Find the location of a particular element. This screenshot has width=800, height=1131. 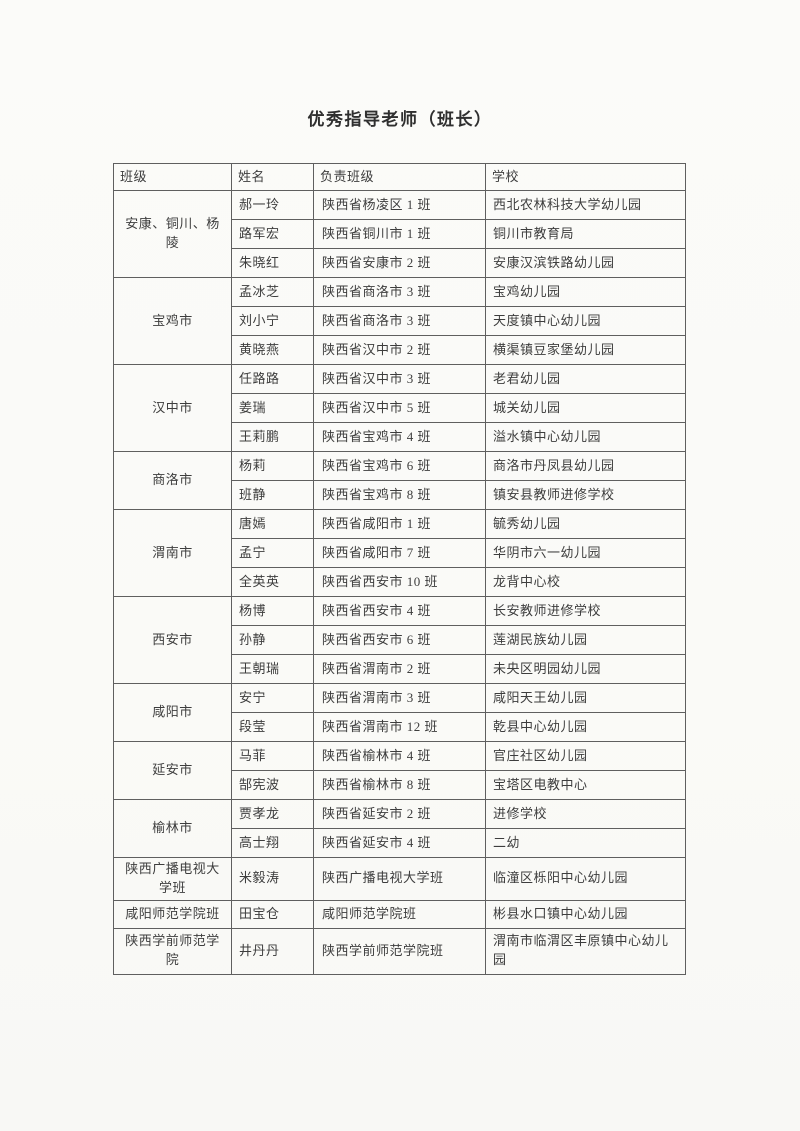

cell-class: 陕西省西安市 6 班 is located at coordinates (399, 640).